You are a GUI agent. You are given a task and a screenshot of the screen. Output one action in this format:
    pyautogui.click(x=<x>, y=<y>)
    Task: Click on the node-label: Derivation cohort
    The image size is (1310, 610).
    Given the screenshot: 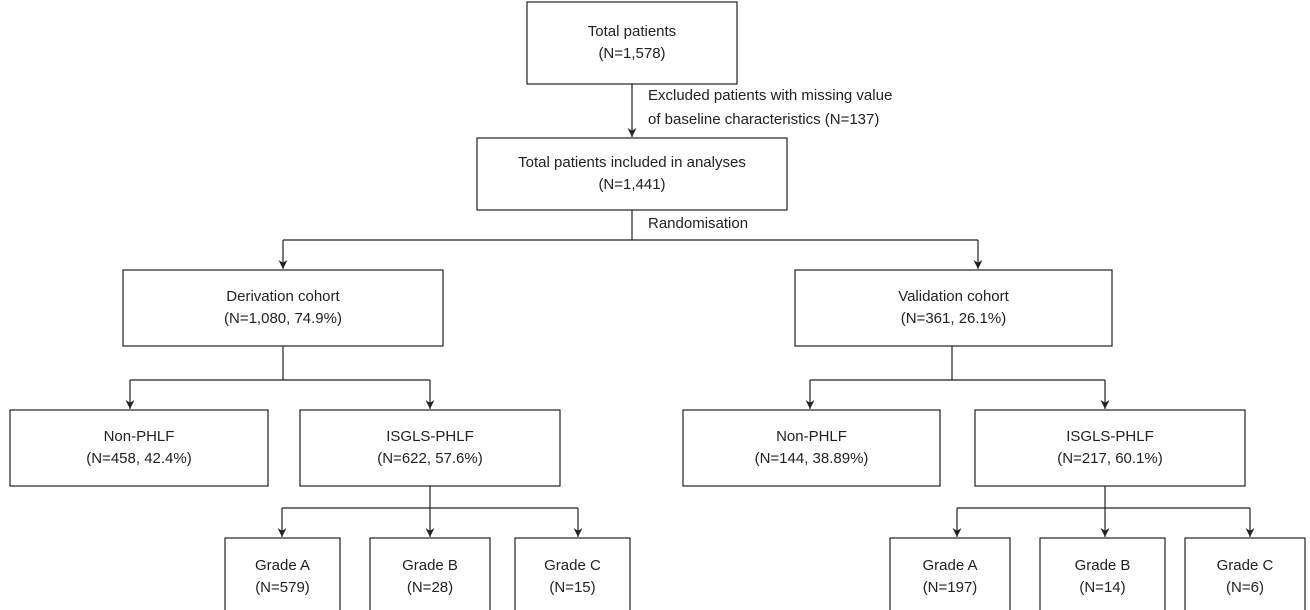 What is the action you would take?
    pyautogui.click(x=283, y=296)
    